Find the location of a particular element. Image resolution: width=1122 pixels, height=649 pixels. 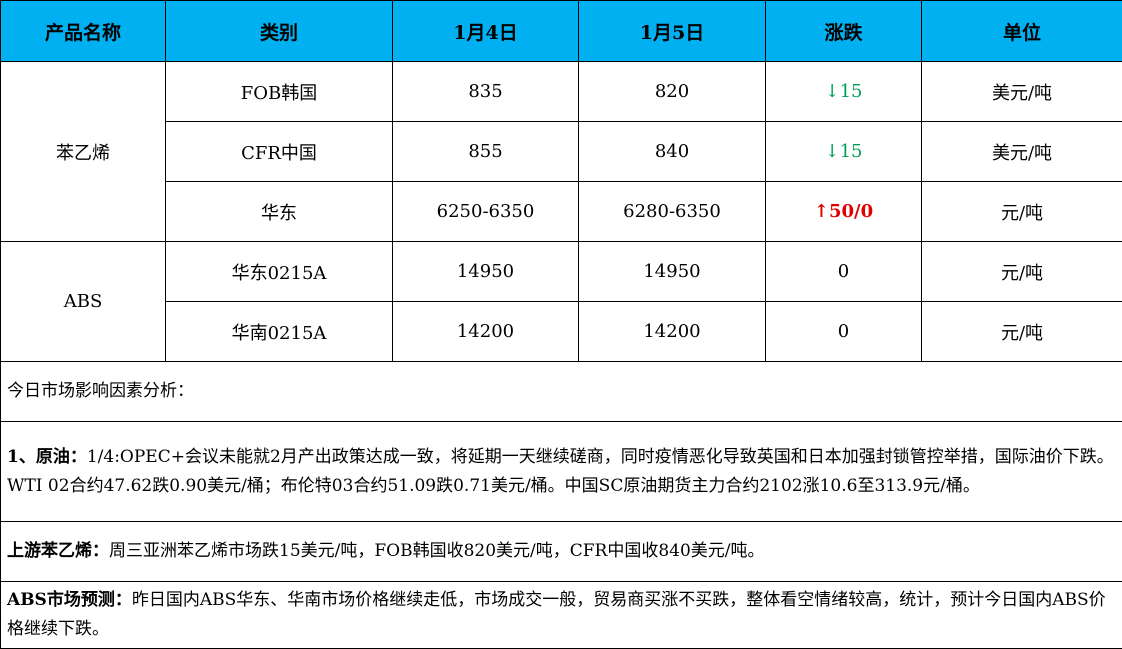

table-row: 华东 6250-6350 6280-6350 ↑50/0 元/吨 is located at coordinates (561, 212).